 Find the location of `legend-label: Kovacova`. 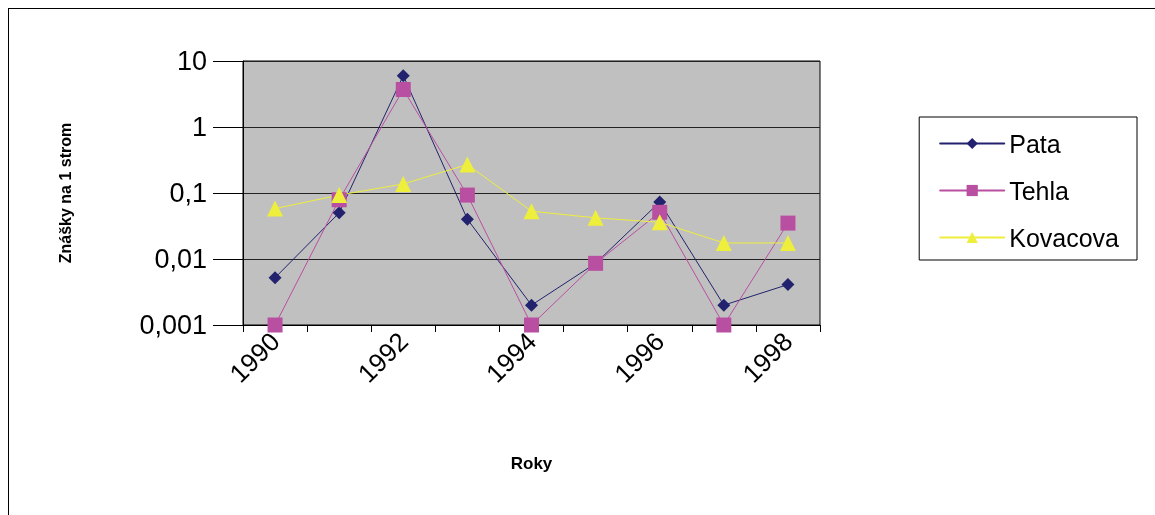

legend-label: Kovacova is located at coordinates (1064, 237).